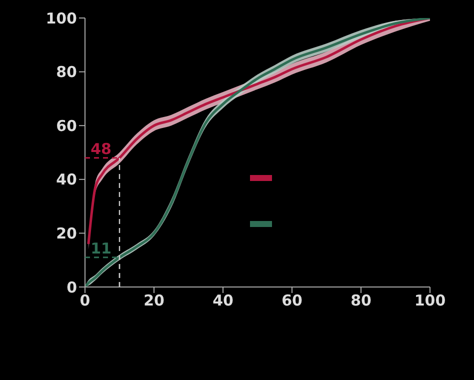 This screenshot has width=474, height=380. What do you see at coordinates (66, 125) in the screenshot?
I see `y-tick-label: 60` at bounding box center [66, 125].